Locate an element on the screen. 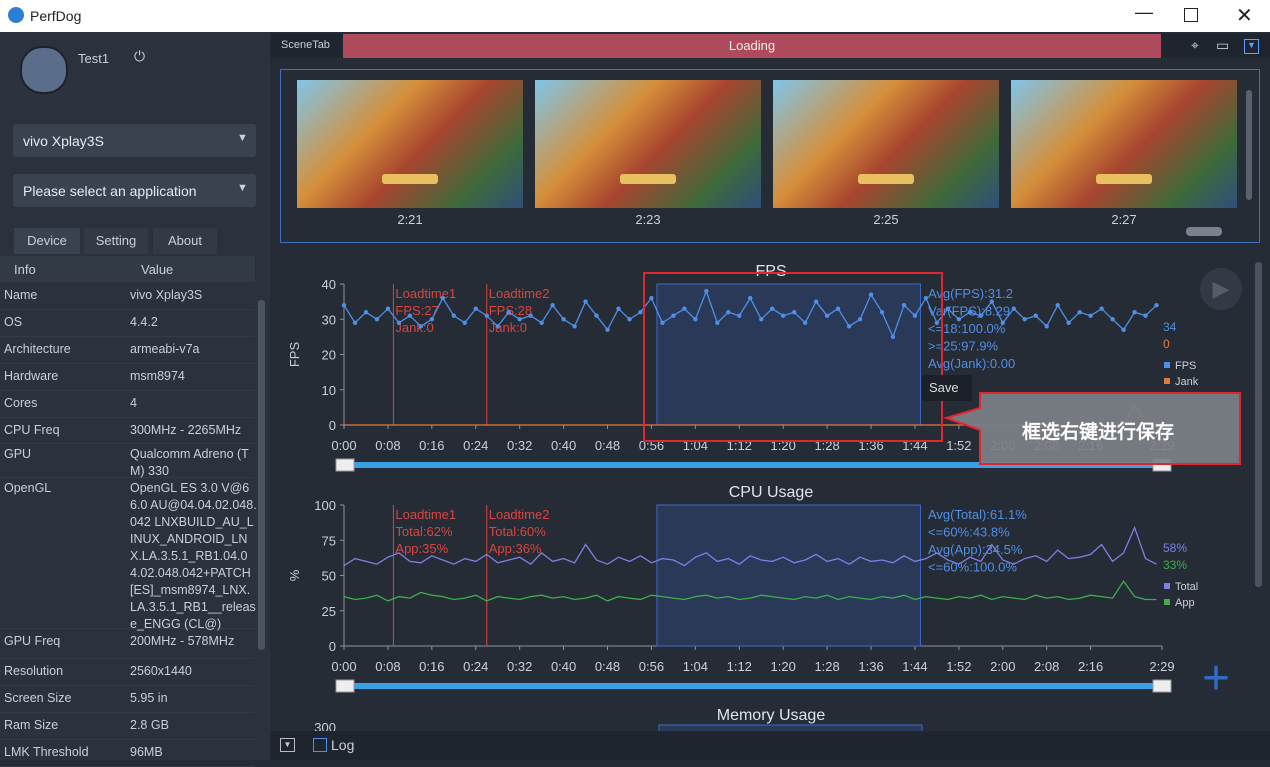 Image resolution: width=1270 pixels, height=767 pixels. minimize: — is located at coordinates (1144, 12).